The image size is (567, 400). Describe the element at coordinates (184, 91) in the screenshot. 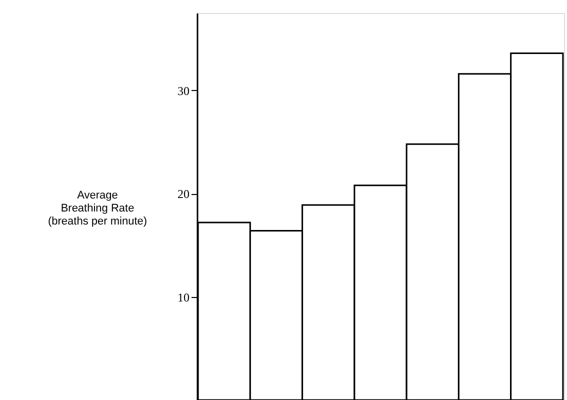

I see `y-tick-label: 30` at that location.